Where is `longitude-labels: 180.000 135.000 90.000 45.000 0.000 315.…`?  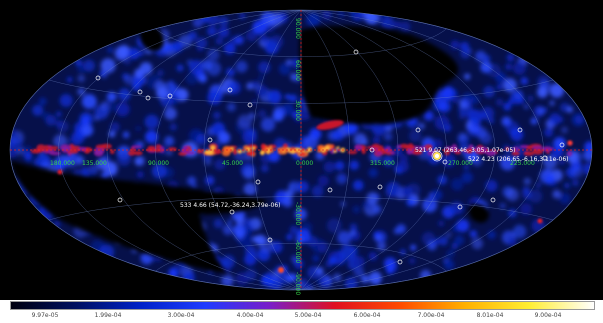
longitude-labels: 180.000 135.000 90.000 45.000 0.000 315.… is located at coordinates (292, 163).